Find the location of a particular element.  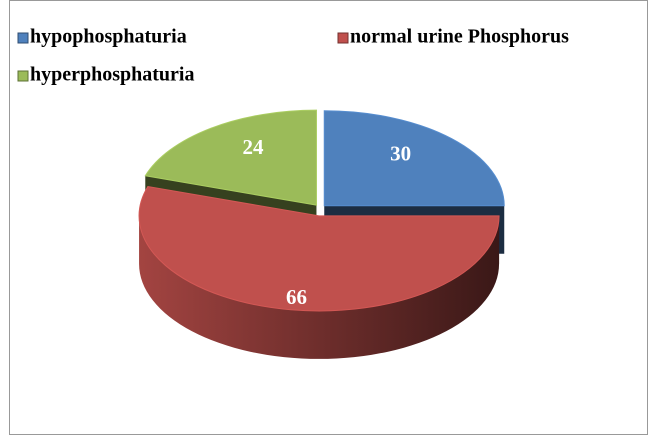

legend-label: normal urine Phosphorus is located at coordinates (459, 37).